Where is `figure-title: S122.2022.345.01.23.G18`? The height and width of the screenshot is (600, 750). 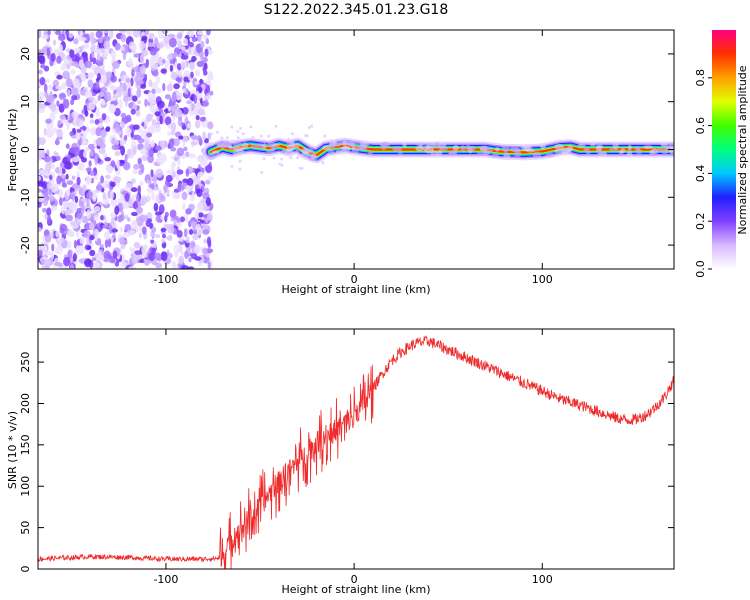
figure-title: S122.2022.345.01.23.G18 is located at coordinates (356, 10).